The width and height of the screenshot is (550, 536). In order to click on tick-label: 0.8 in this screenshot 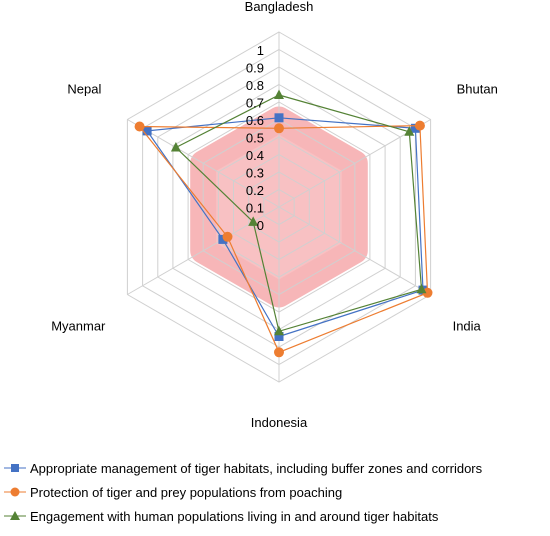, I will do `click(255, 85)`.